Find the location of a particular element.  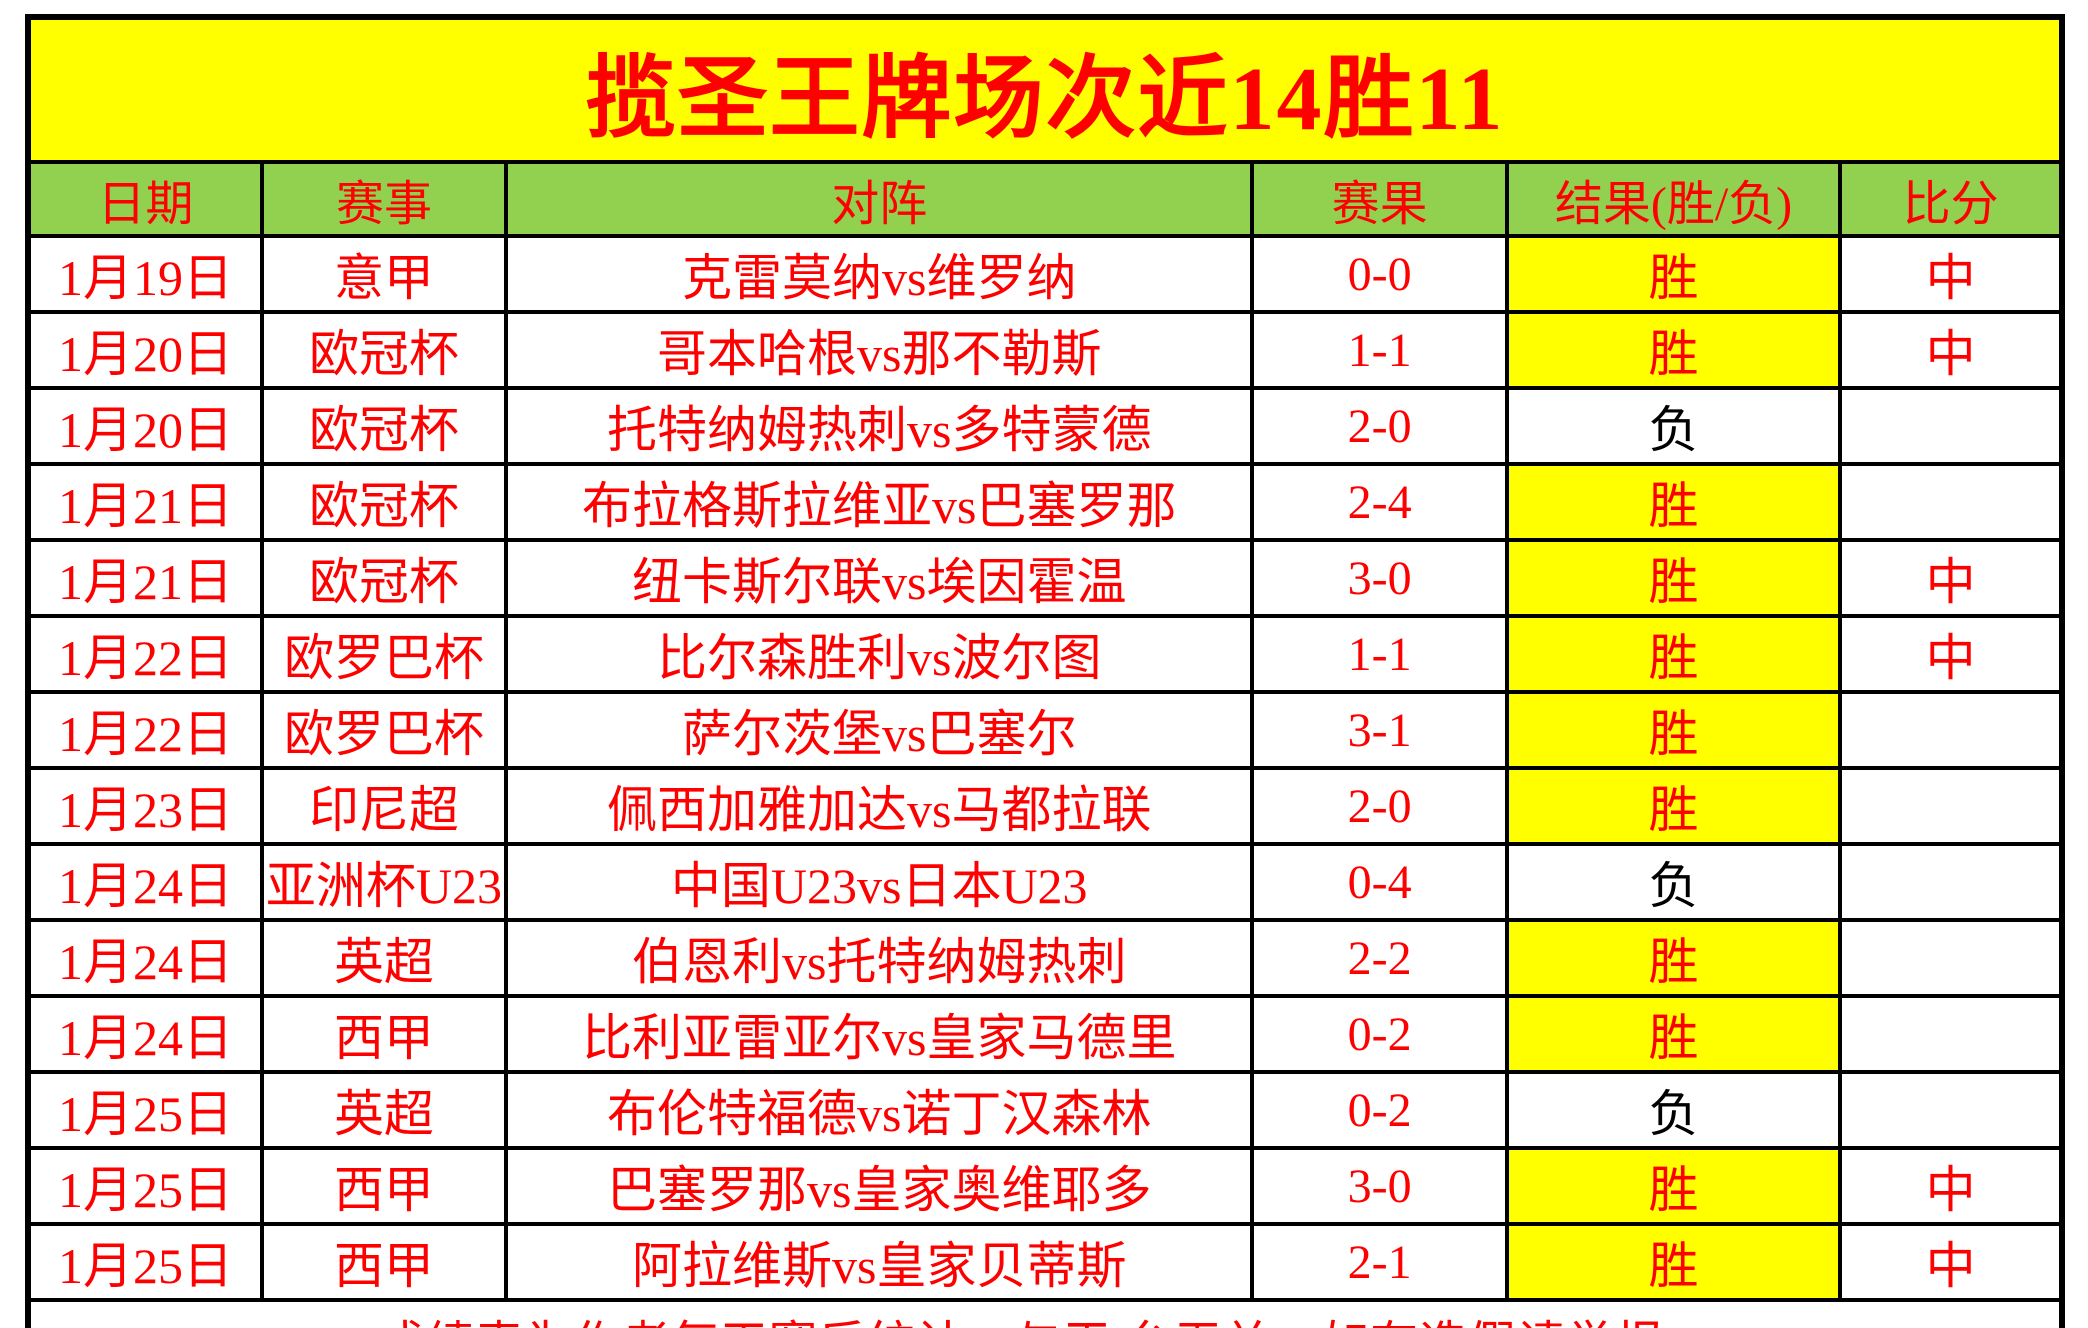

league-cell: 意甲 is located at coordinates (383, 274).